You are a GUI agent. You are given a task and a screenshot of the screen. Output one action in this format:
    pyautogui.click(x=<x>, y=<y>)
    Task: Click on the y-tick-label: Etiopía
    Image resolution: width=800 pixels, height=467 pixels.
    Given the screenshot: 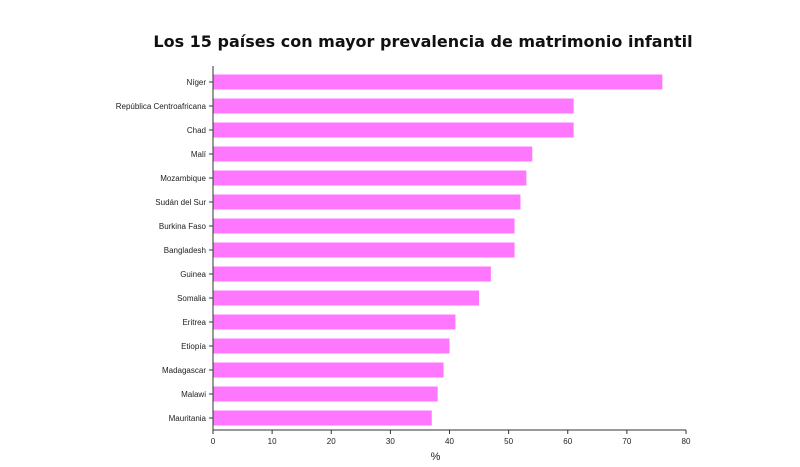 What is the action you would take?
    pyautogui.click(x=193, y=346)
    